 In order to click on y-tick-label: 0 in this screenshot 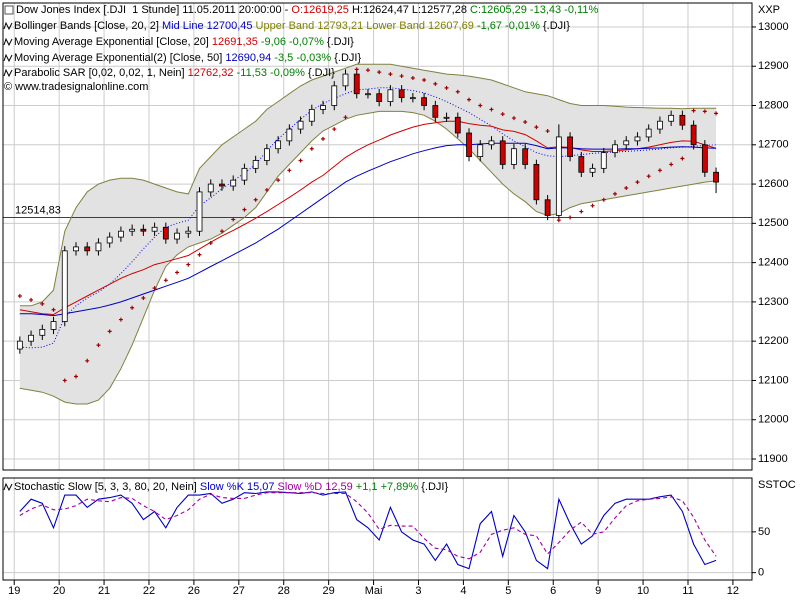, I will do `click(761, 573)`.